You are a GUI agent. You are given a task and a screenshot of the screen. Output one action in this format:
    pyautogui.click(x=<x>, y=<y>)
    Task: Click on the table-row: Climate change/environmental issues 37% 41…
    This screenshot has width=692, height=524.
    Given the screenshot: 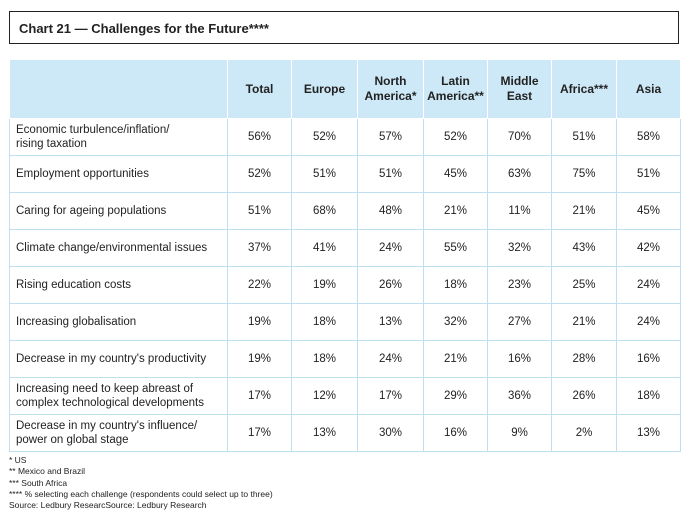 What is the action you would take?
    pyautogui.click(x=345, y=248)
    